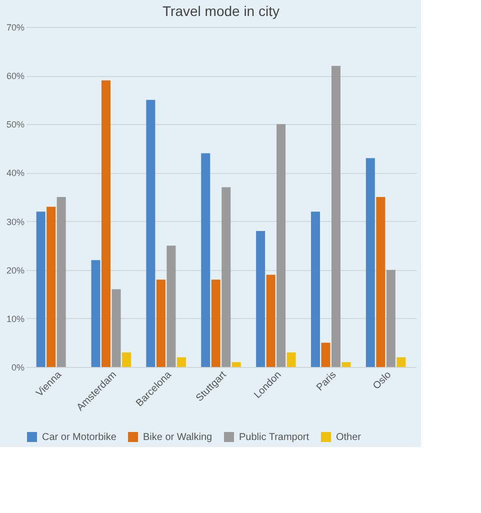  Describe the element at coordinates (382, 380) in the screenshot. I see `x-tick-label: Oslo` at that location.